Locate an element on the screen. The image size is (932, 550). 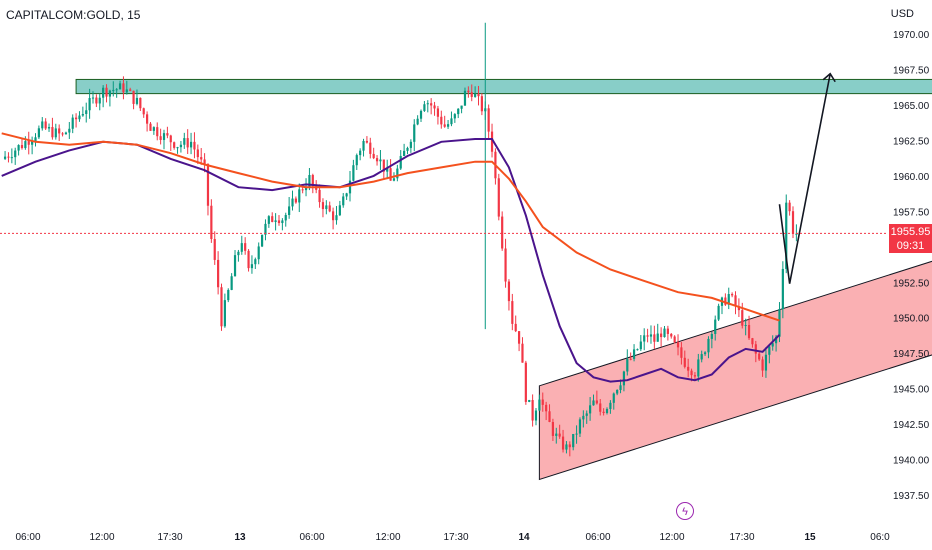
price-tick: 1957.50 is located at coordinates (911, 212).